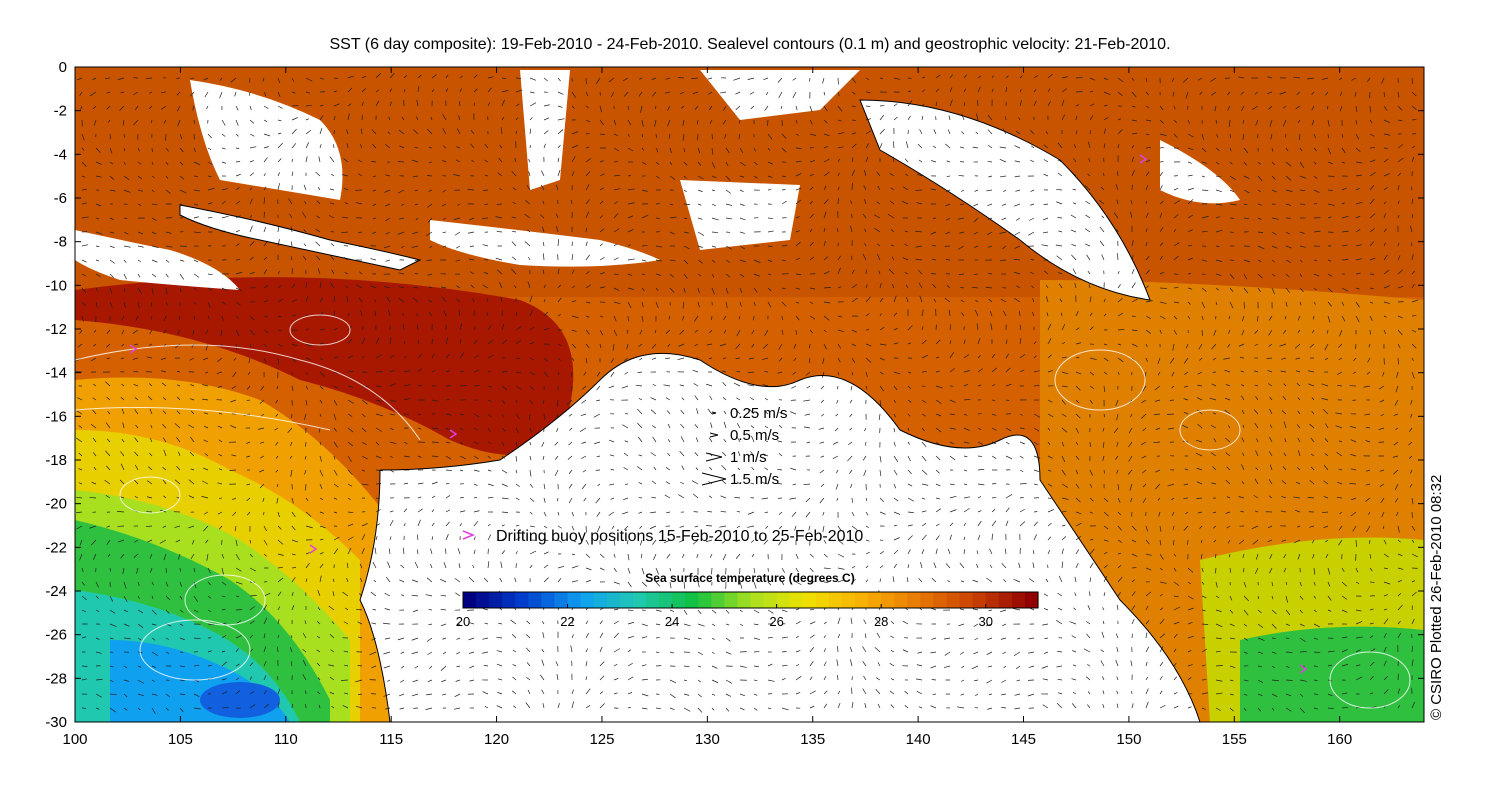  What do you see at coordinates (744, 446) in the screenshot?
I see `velocity-legend: 0.25 m/s0.5 m/s1 m/s1.5 m/s` at bounding box center [744, 446].